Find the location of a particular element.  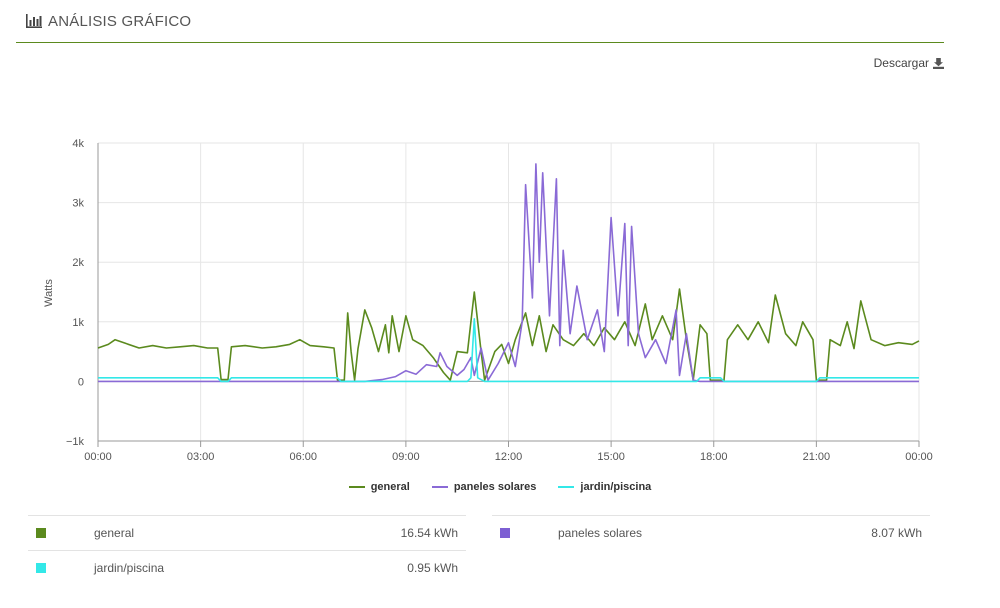

series-line-jardin-piscina is located at coordinates (508, 350).